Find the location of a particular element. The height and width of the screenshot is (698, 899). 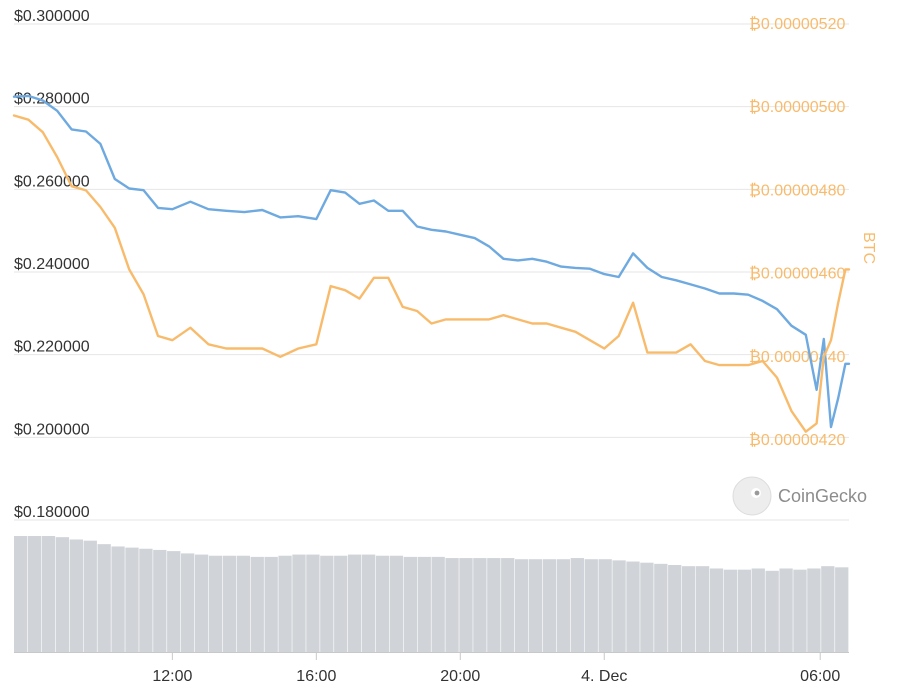

x-axis-tick-label: 4. Dec is located at coordinates (604, 676).